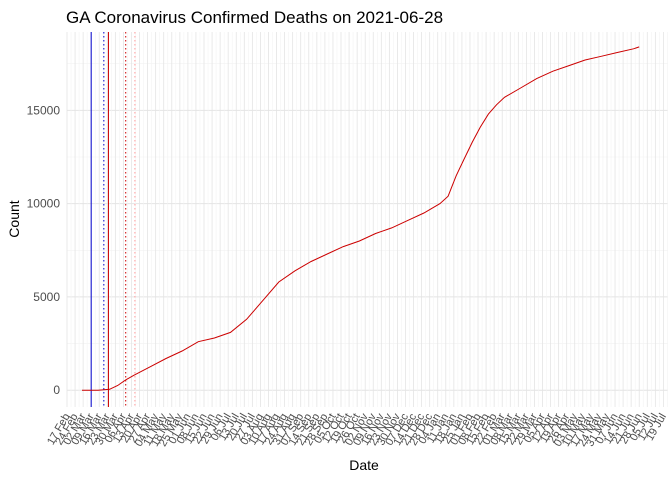  What do you see at coordinates (56, 390) in the screenshot?
I see `y-tick-label: 0` at bounding box center [56, 390].